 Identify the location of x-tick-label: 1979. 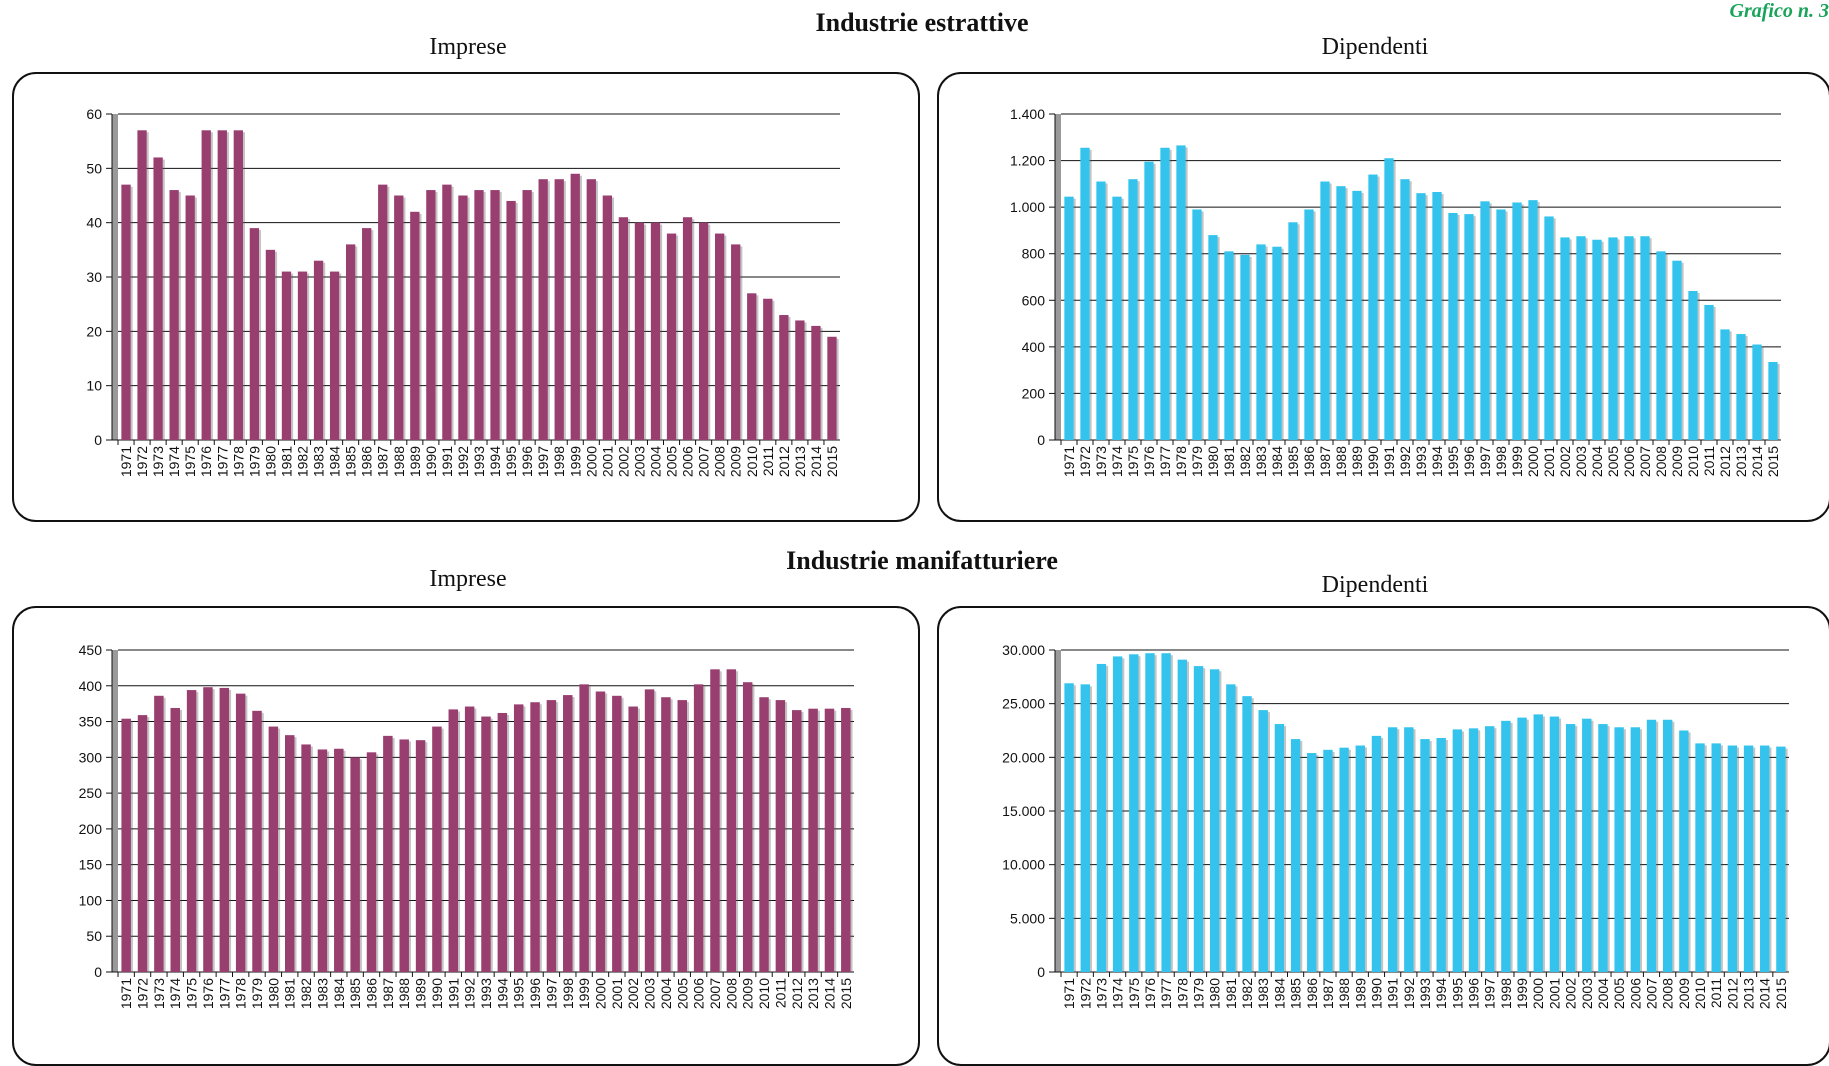
(1197, 461).